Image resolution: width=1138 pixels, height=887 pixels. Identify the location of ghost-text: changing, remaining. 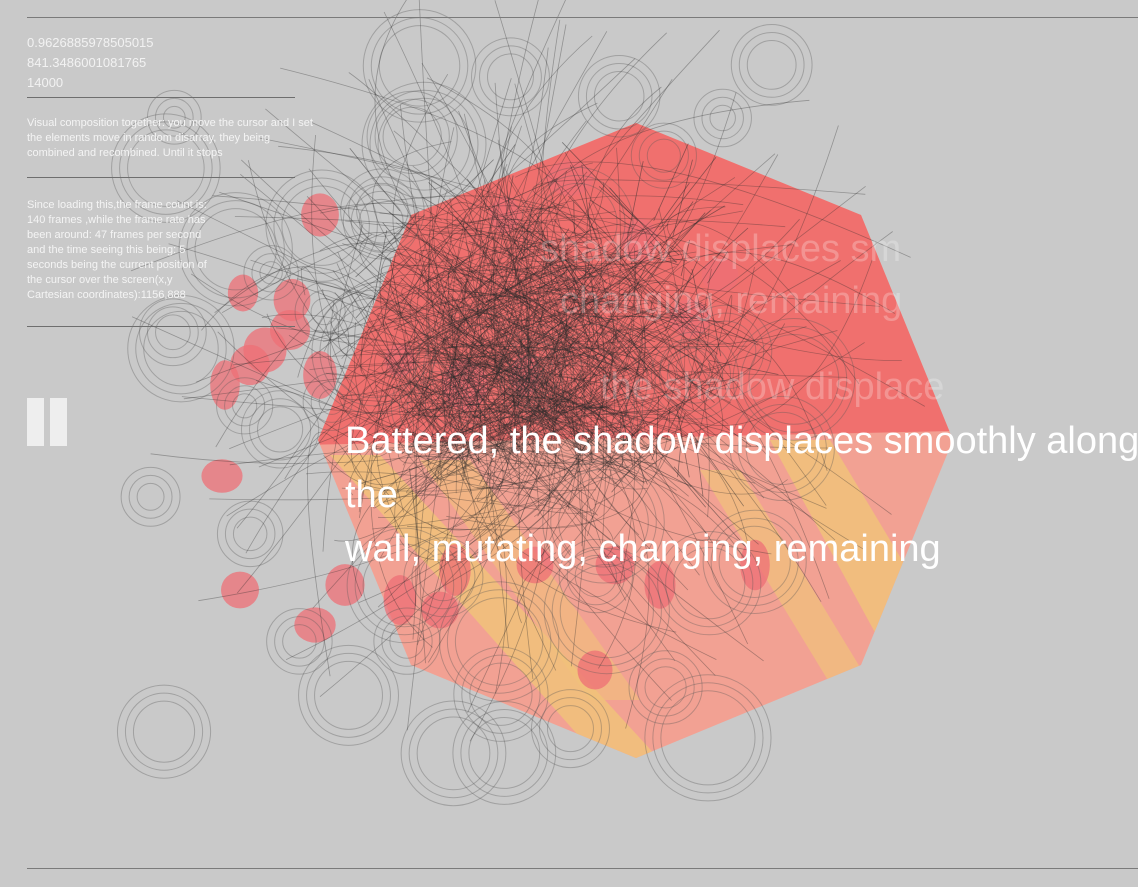
(731, 301).